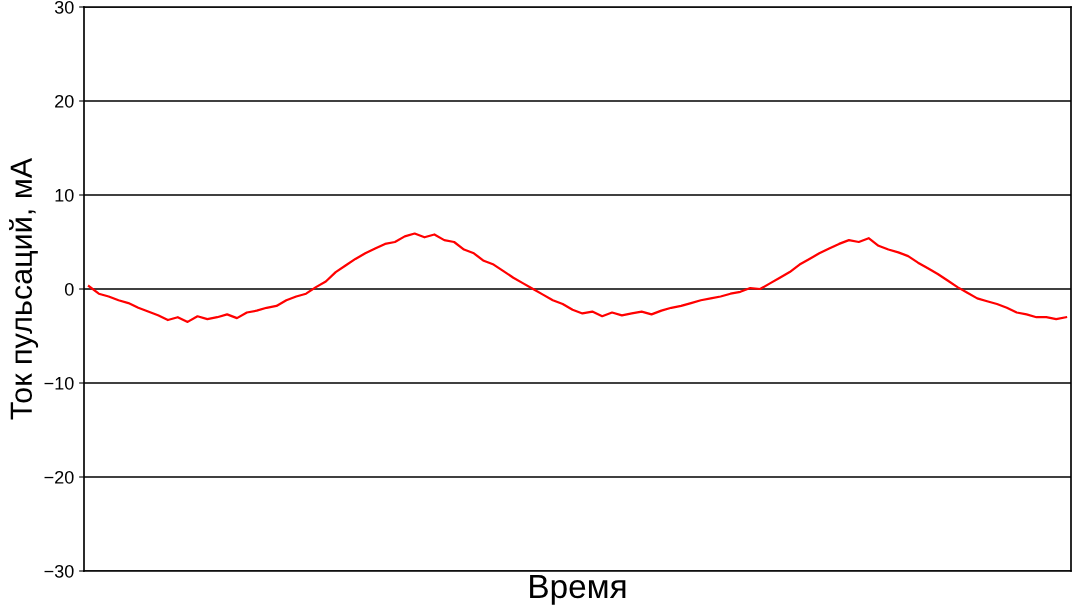 Image resolution: width=1075 pixels, height=612 pixels. Describe the element at coordinates (64, 195) in the screenshot. I see `y-tick-label: 10` at that location.